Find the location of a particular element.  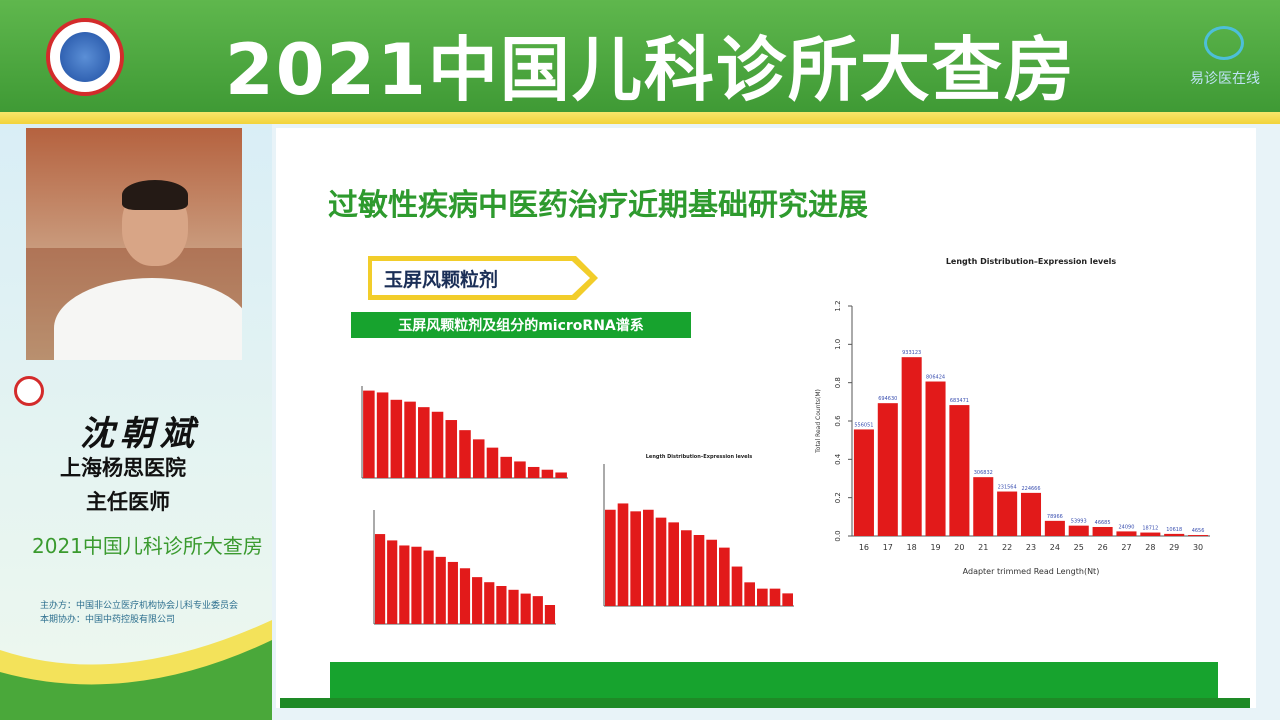

left-event-title: 2021中国儿科诊所大查房 is located at coordinates (147, 546).